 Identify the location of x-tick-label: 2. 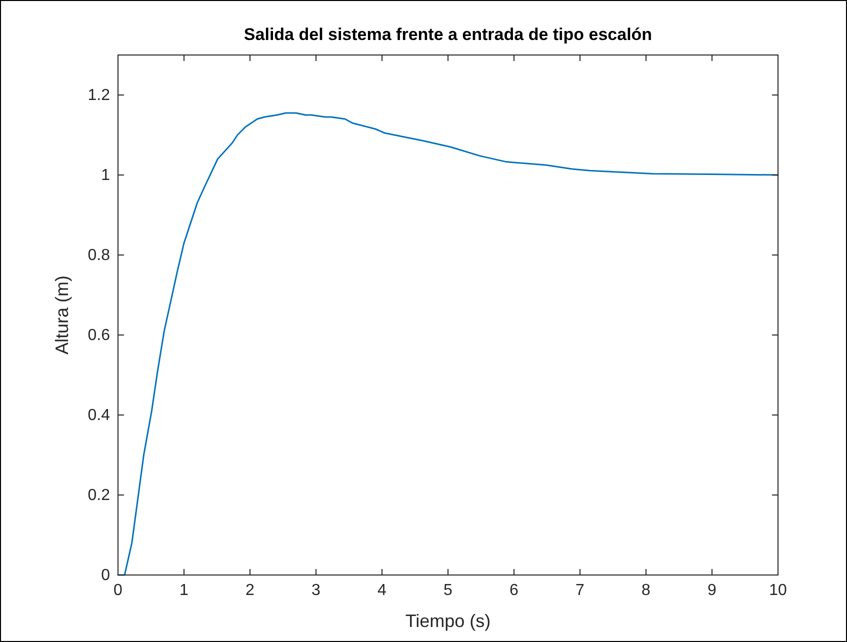
(250, 590).